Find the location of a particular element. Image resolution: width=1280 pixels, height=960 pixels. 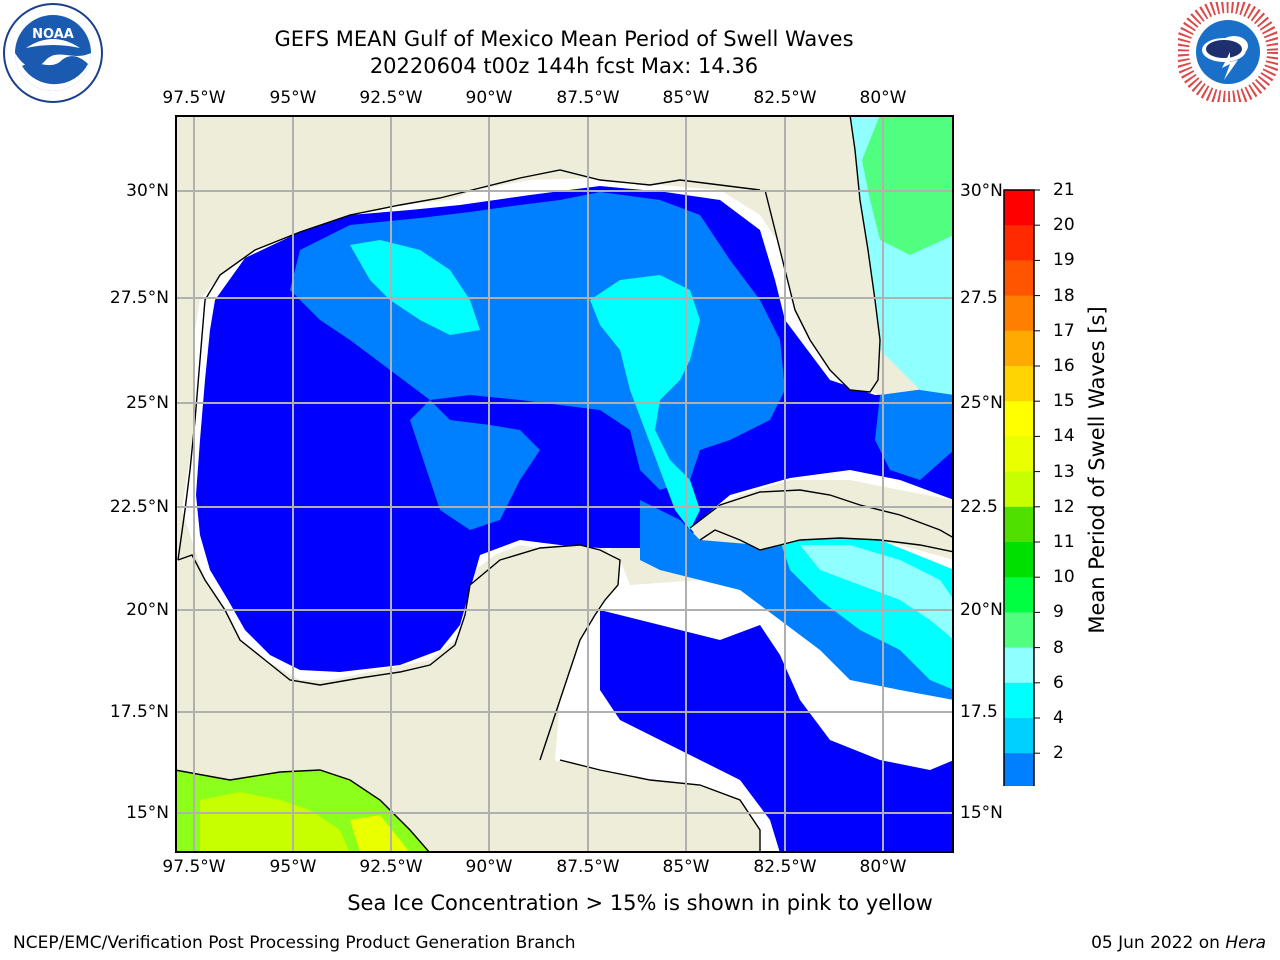

colorbar-frame is located at coordinates (1019, 487).